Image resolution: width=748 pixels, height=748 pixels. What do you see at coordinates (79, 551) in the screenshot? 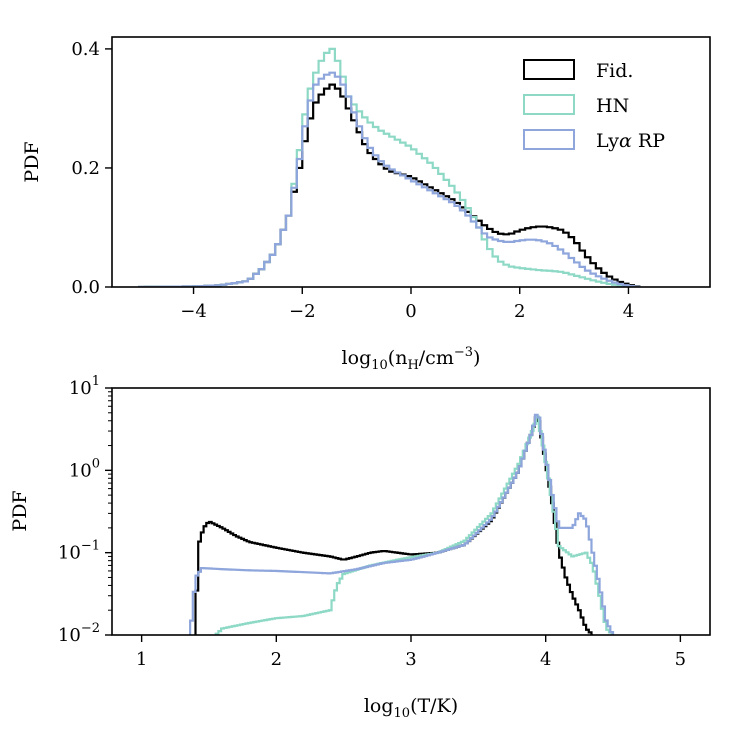
I see `temperature-y-tick-label: 10⁻¹` at bounding box center [79, 551].